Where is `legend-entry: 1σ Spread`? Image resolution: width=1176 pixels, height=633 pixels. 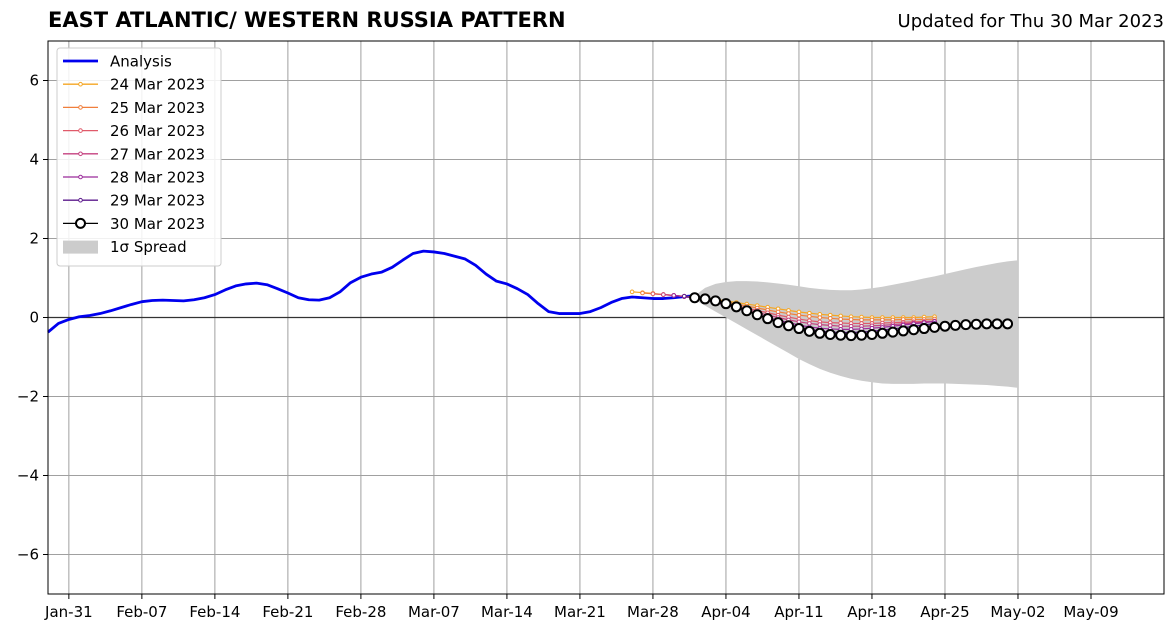
legend-entry: 1σ Spread is located at coordinates (125, 247).